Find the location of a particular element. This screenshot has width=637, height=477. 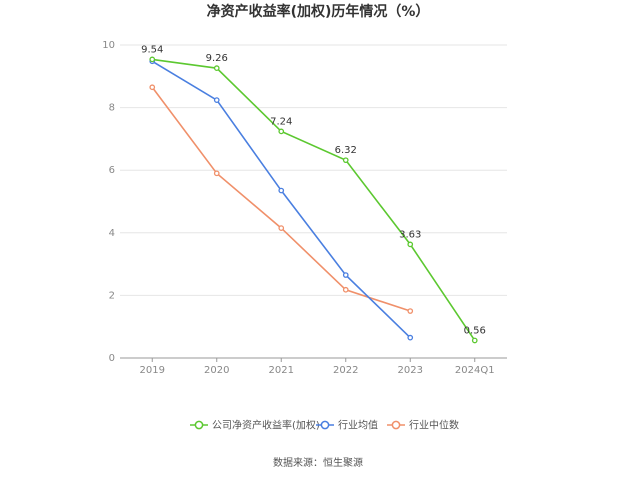

y-tick-label: 10 is located at coordinates (108, 45).